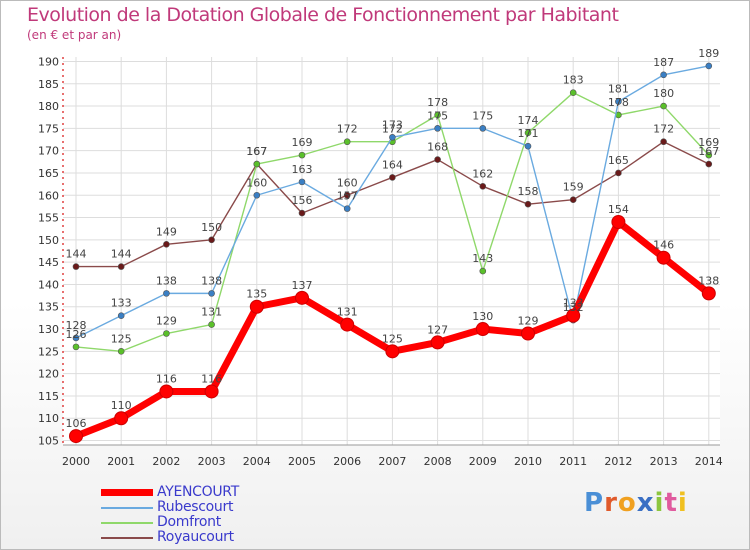  What do you see at coordinates (121, 405) in the screenshot?
I see `data-label-ayencourt: 110` at bounding box center [121, 405].